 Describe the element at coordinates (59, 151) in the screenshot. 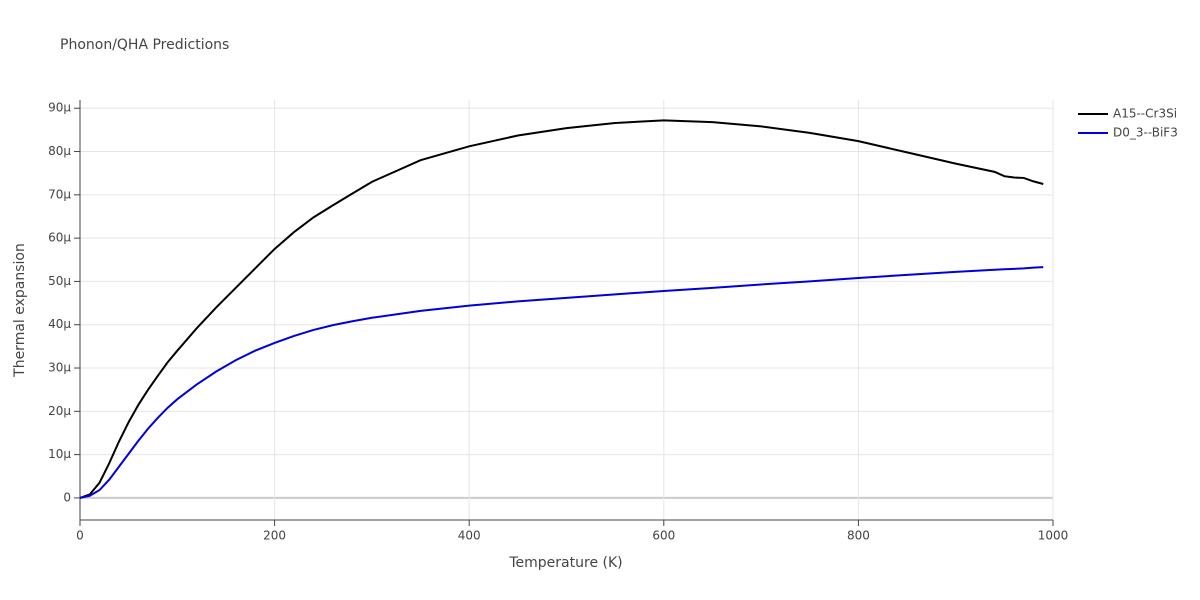

I see `y-tick-label: 80μ` at that location.